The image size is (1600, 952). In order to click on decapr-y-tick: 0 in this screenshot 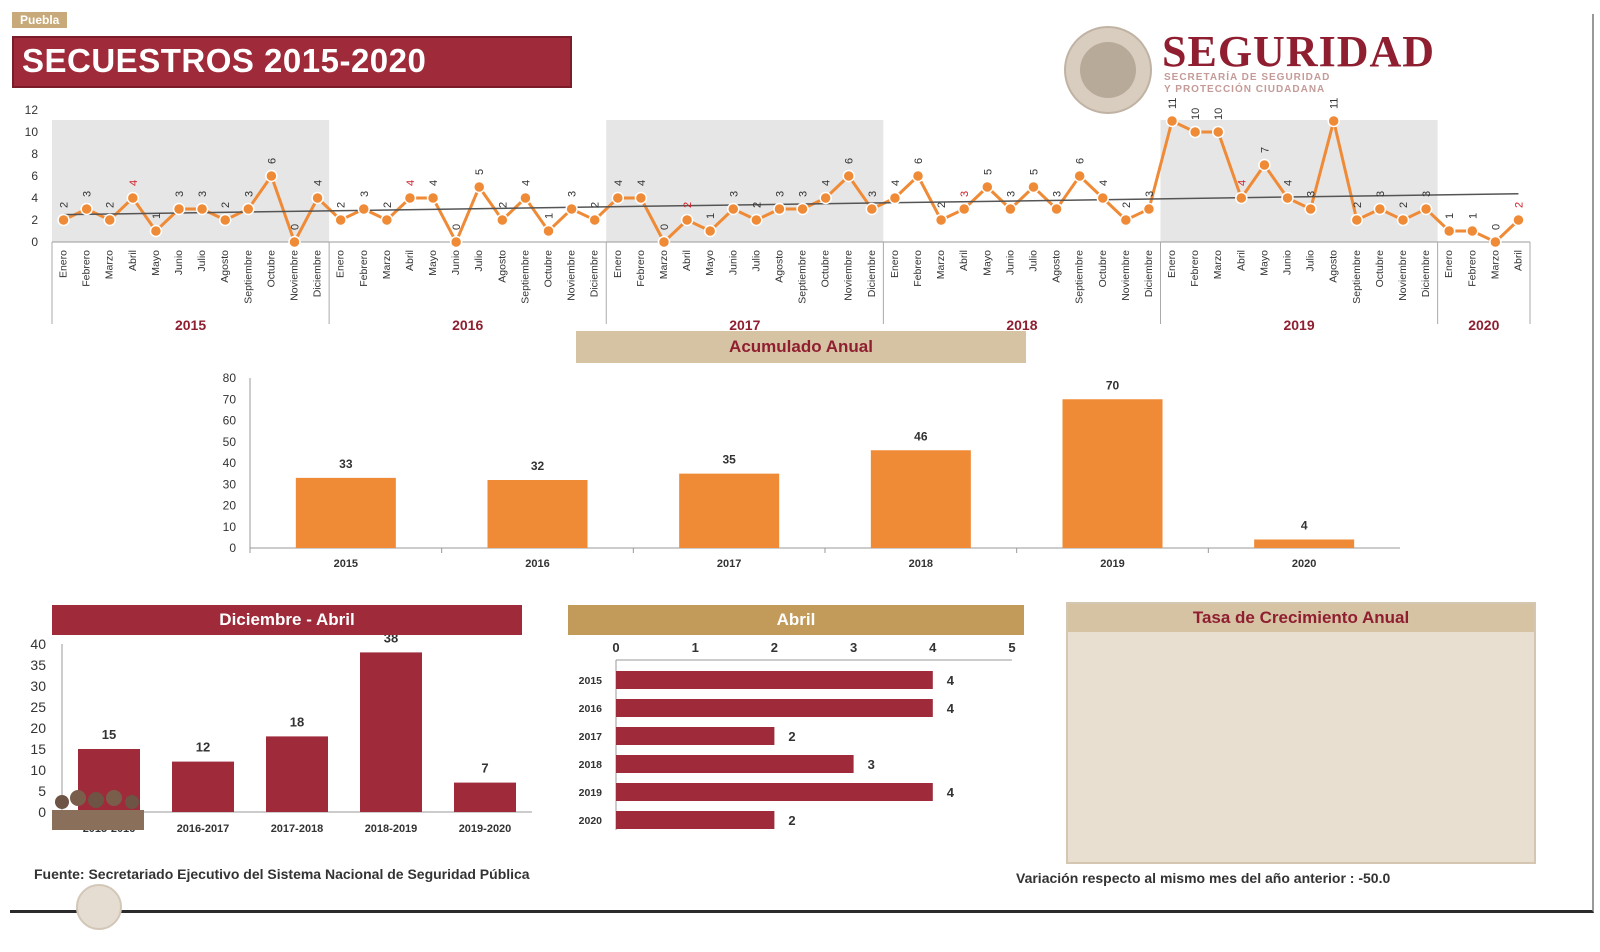, I will do `click(42, 812)`.